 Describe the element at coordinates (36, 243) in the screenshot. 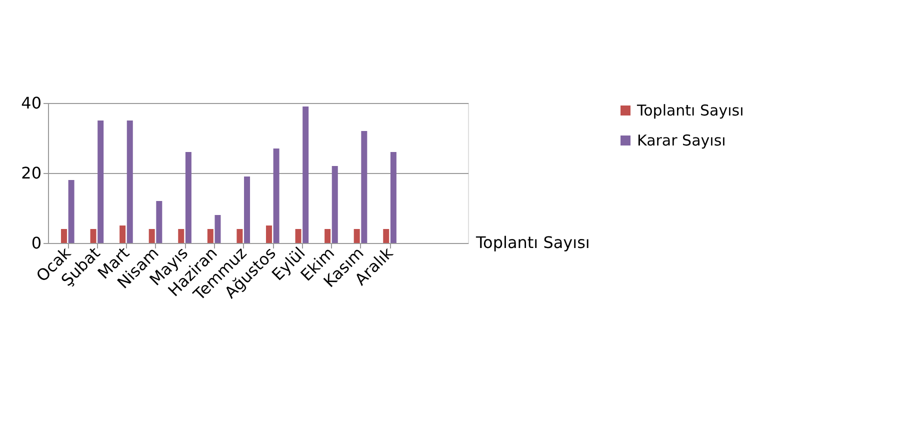

I see `y-tick-label: 0` at that location.